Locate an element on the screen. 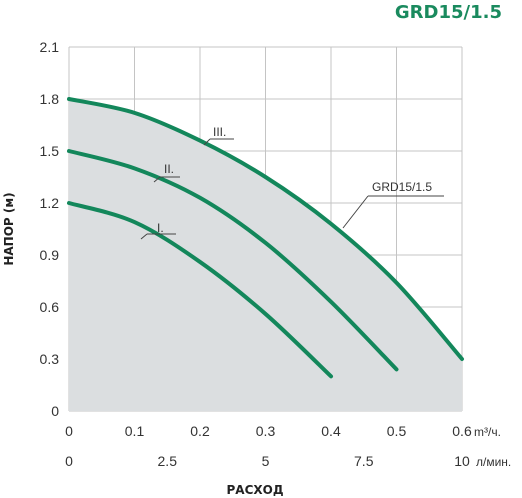  x-axis-label: РАСХОД is located at coordinates (254, 490).